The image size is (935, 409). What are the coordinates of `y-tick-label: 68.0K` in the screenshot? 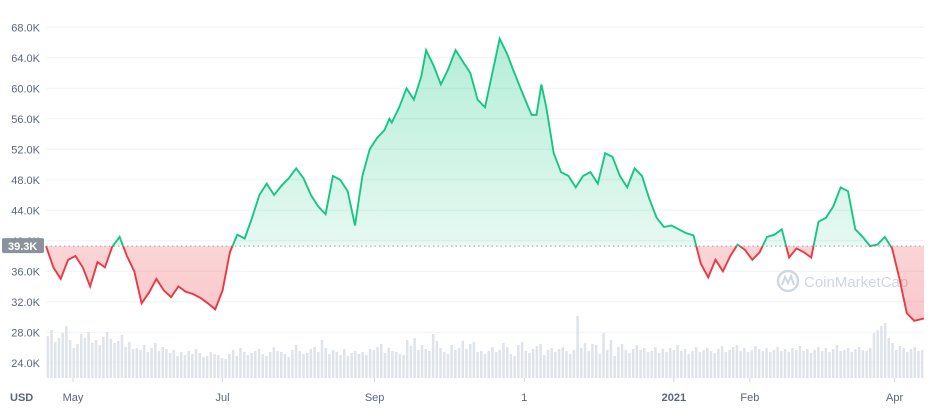 It's located at (25, 28).